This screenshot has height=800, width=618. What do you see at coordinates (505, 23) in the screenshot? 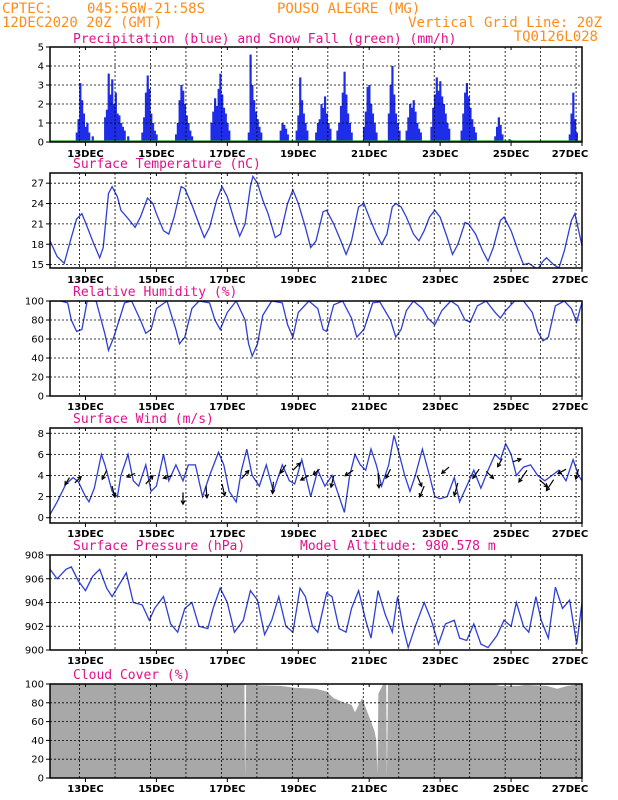
I see `header-grid-note: Vertical Grid Line: 20Z` at bounding box center [505, 23].